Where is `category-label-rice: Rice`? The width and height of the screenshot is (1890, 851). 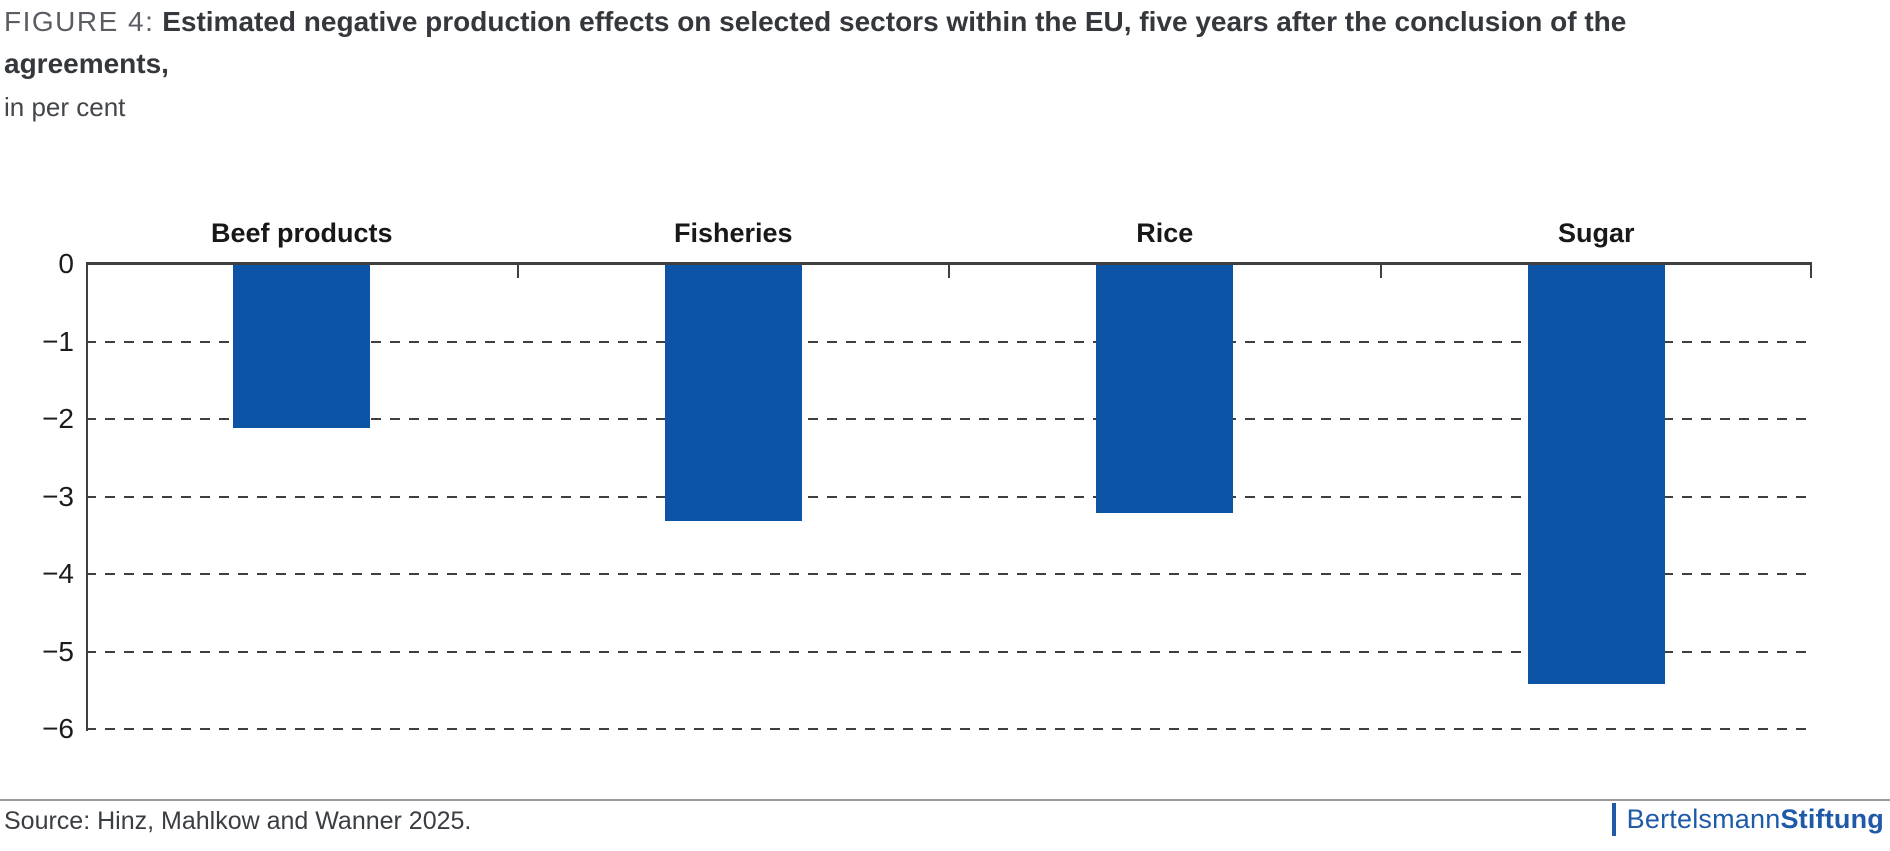 category-label-rice: Rice is located at coordinates (1165, 233).